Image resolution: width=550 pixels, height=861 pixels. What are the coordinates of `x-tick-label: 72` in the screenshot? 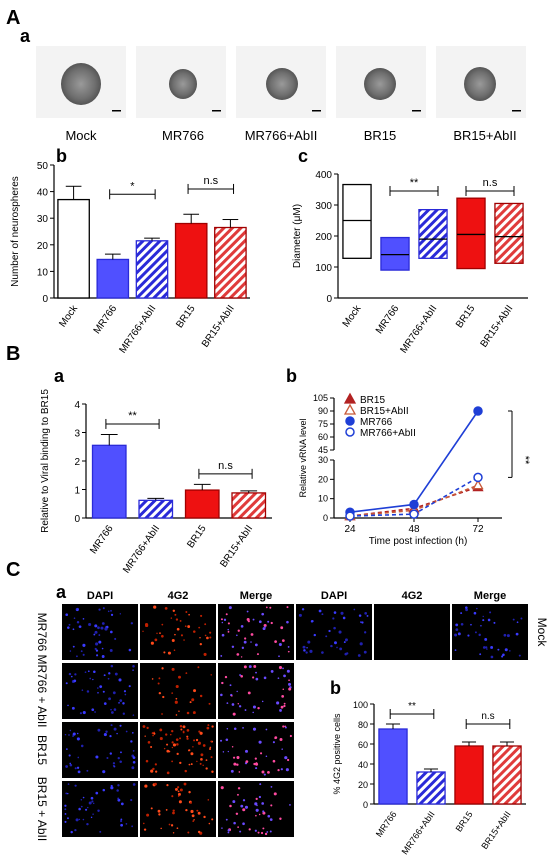 It's located at (478, 529).